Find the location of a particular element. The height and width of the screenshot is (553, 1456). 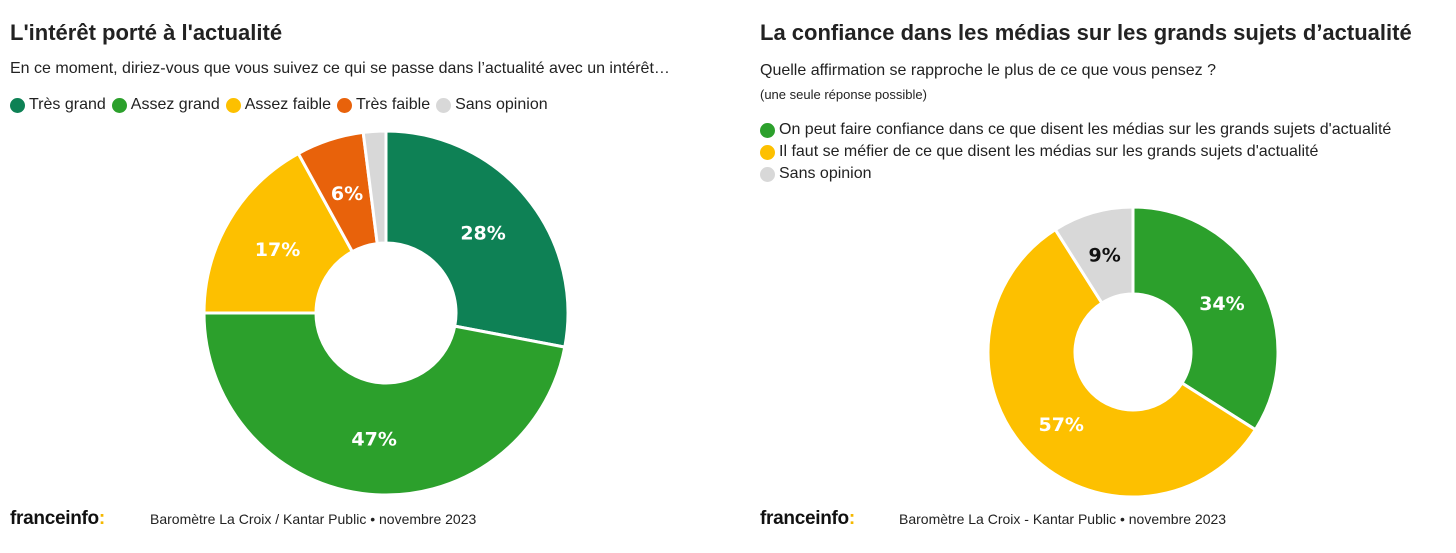

legend-label: Assez grand is located at coordinates (175, 104).